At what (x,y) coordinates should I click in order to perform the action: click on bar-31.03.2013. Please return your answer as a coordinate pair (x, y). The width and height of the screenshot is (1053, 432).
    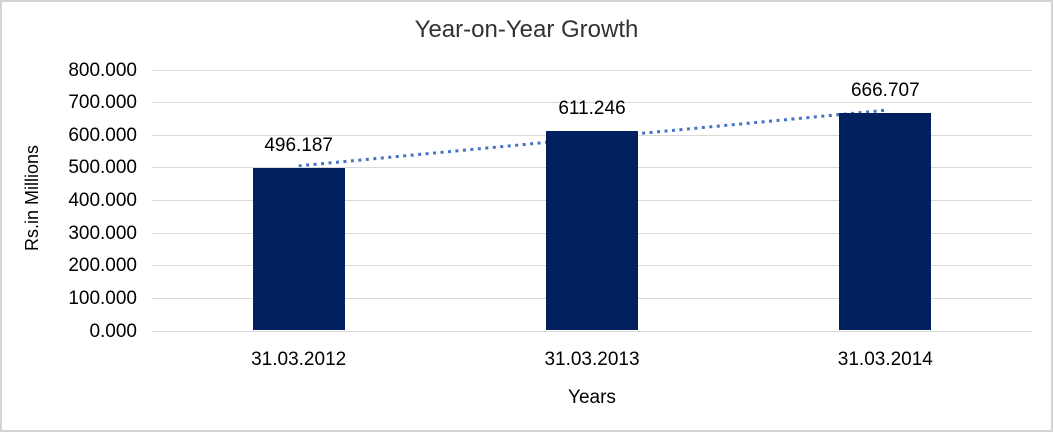
    Looking at the image, I should click on (592, 230).